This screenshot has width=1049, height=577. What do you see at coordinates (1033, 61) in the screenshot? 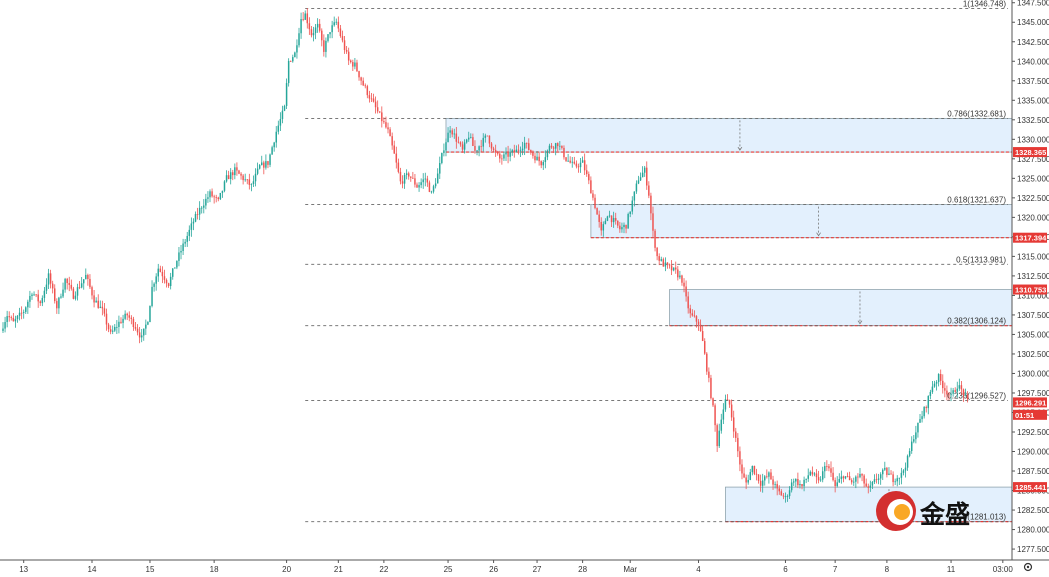
I see `y-tick-label: 1340.000` at bounding box center [1033, 61].